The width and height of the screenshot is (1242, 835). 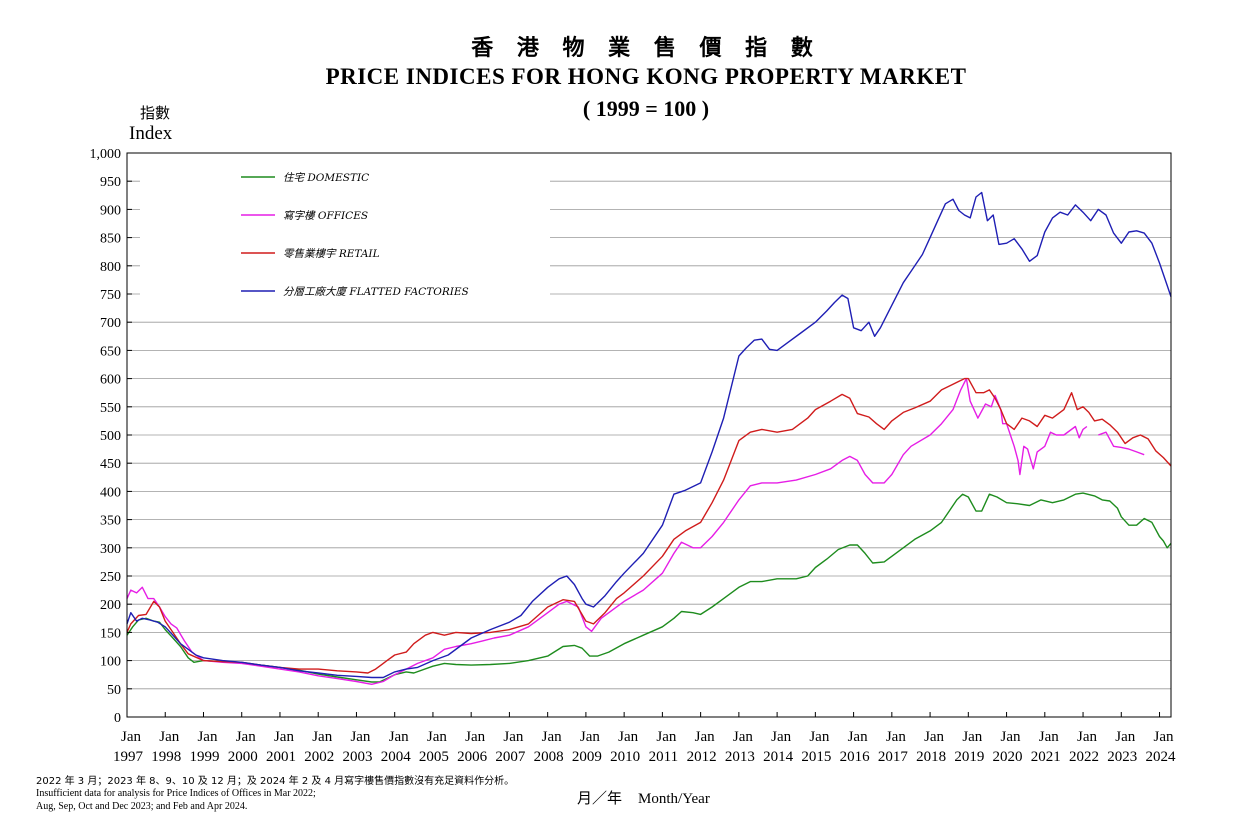 What do you see at coordinates (893, 757) in the screenshot?
I see `x-tick-label-year: 2017` at bounding box center [893, 757].